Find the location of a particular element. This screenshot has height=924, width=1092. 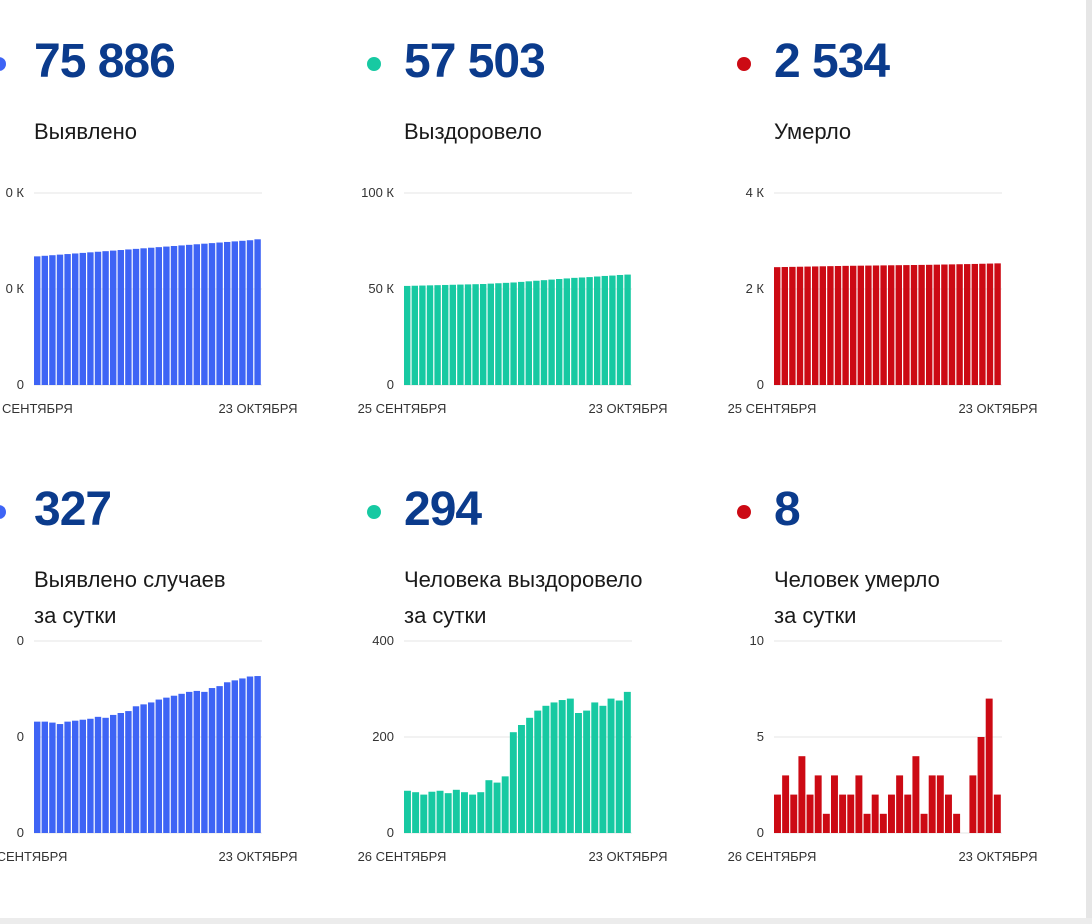

stat-caption: Человека выздоровело за сутки is located at coordinates (523, 598).